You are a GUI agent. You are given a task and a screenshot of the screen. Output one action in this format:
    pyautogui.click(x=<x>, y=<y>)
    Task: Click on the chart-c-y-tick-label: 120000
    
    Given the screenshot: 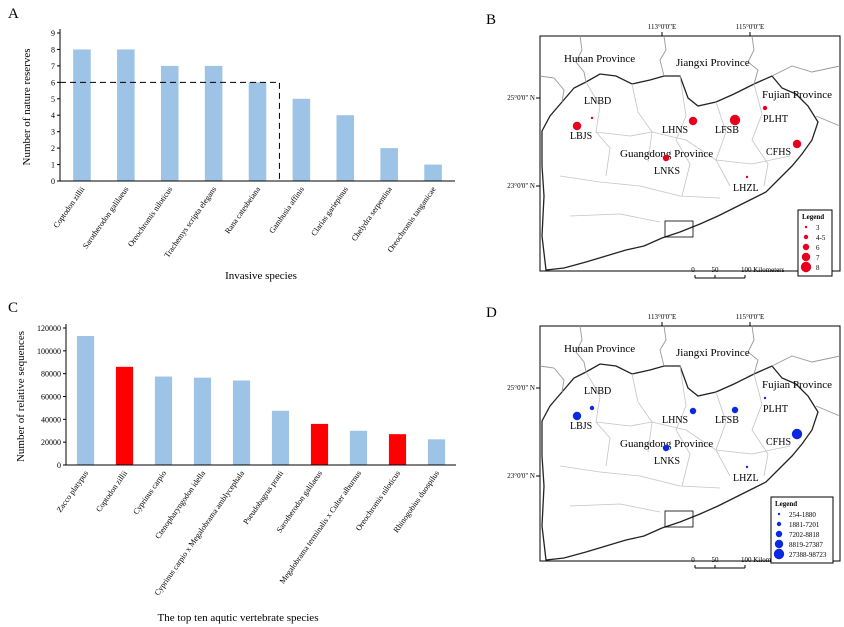 What is the action you would take?
    pyautogui.click(x=49, y=328)
    